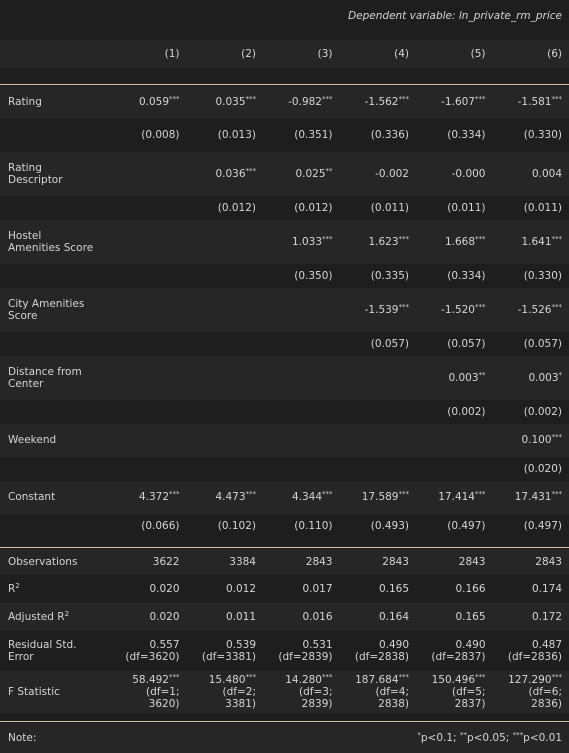  I want to click on stat-value: 0.012, so click(241, 589).